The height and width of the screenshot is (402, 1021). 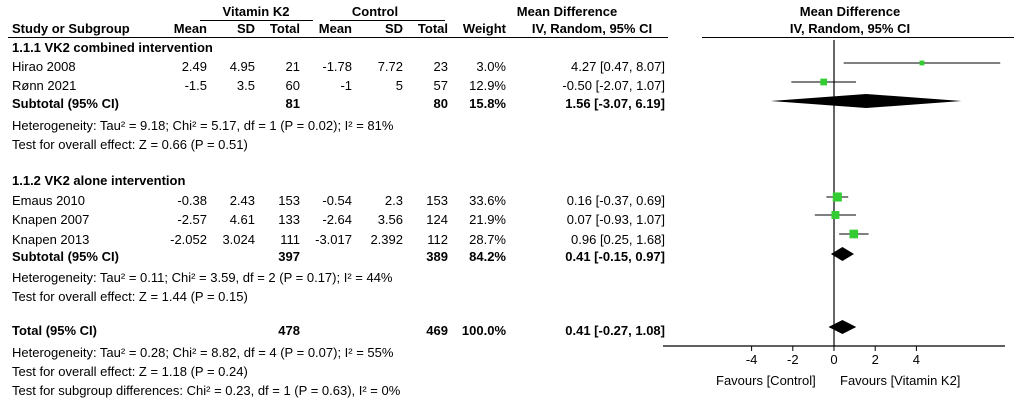 What do you see at coordinates (242, 200) in the screenshot?
I see `vk2-sd-value: 2.43` at bounding box center [242, 200].